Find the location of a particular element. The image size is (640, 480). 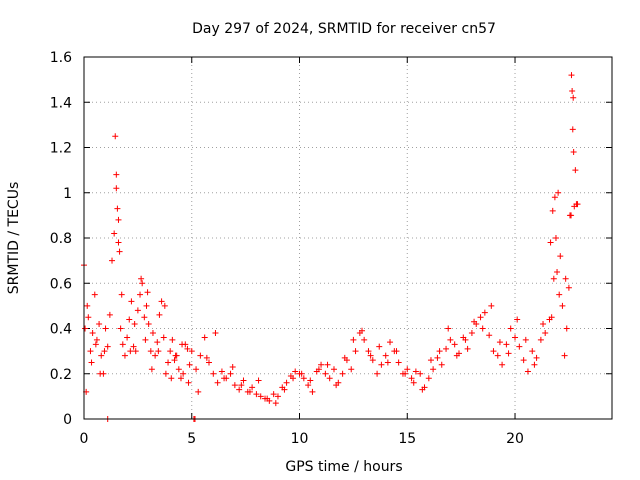

y-axis-label: SRMTID / TECUs is located at coordinates (14, 238).